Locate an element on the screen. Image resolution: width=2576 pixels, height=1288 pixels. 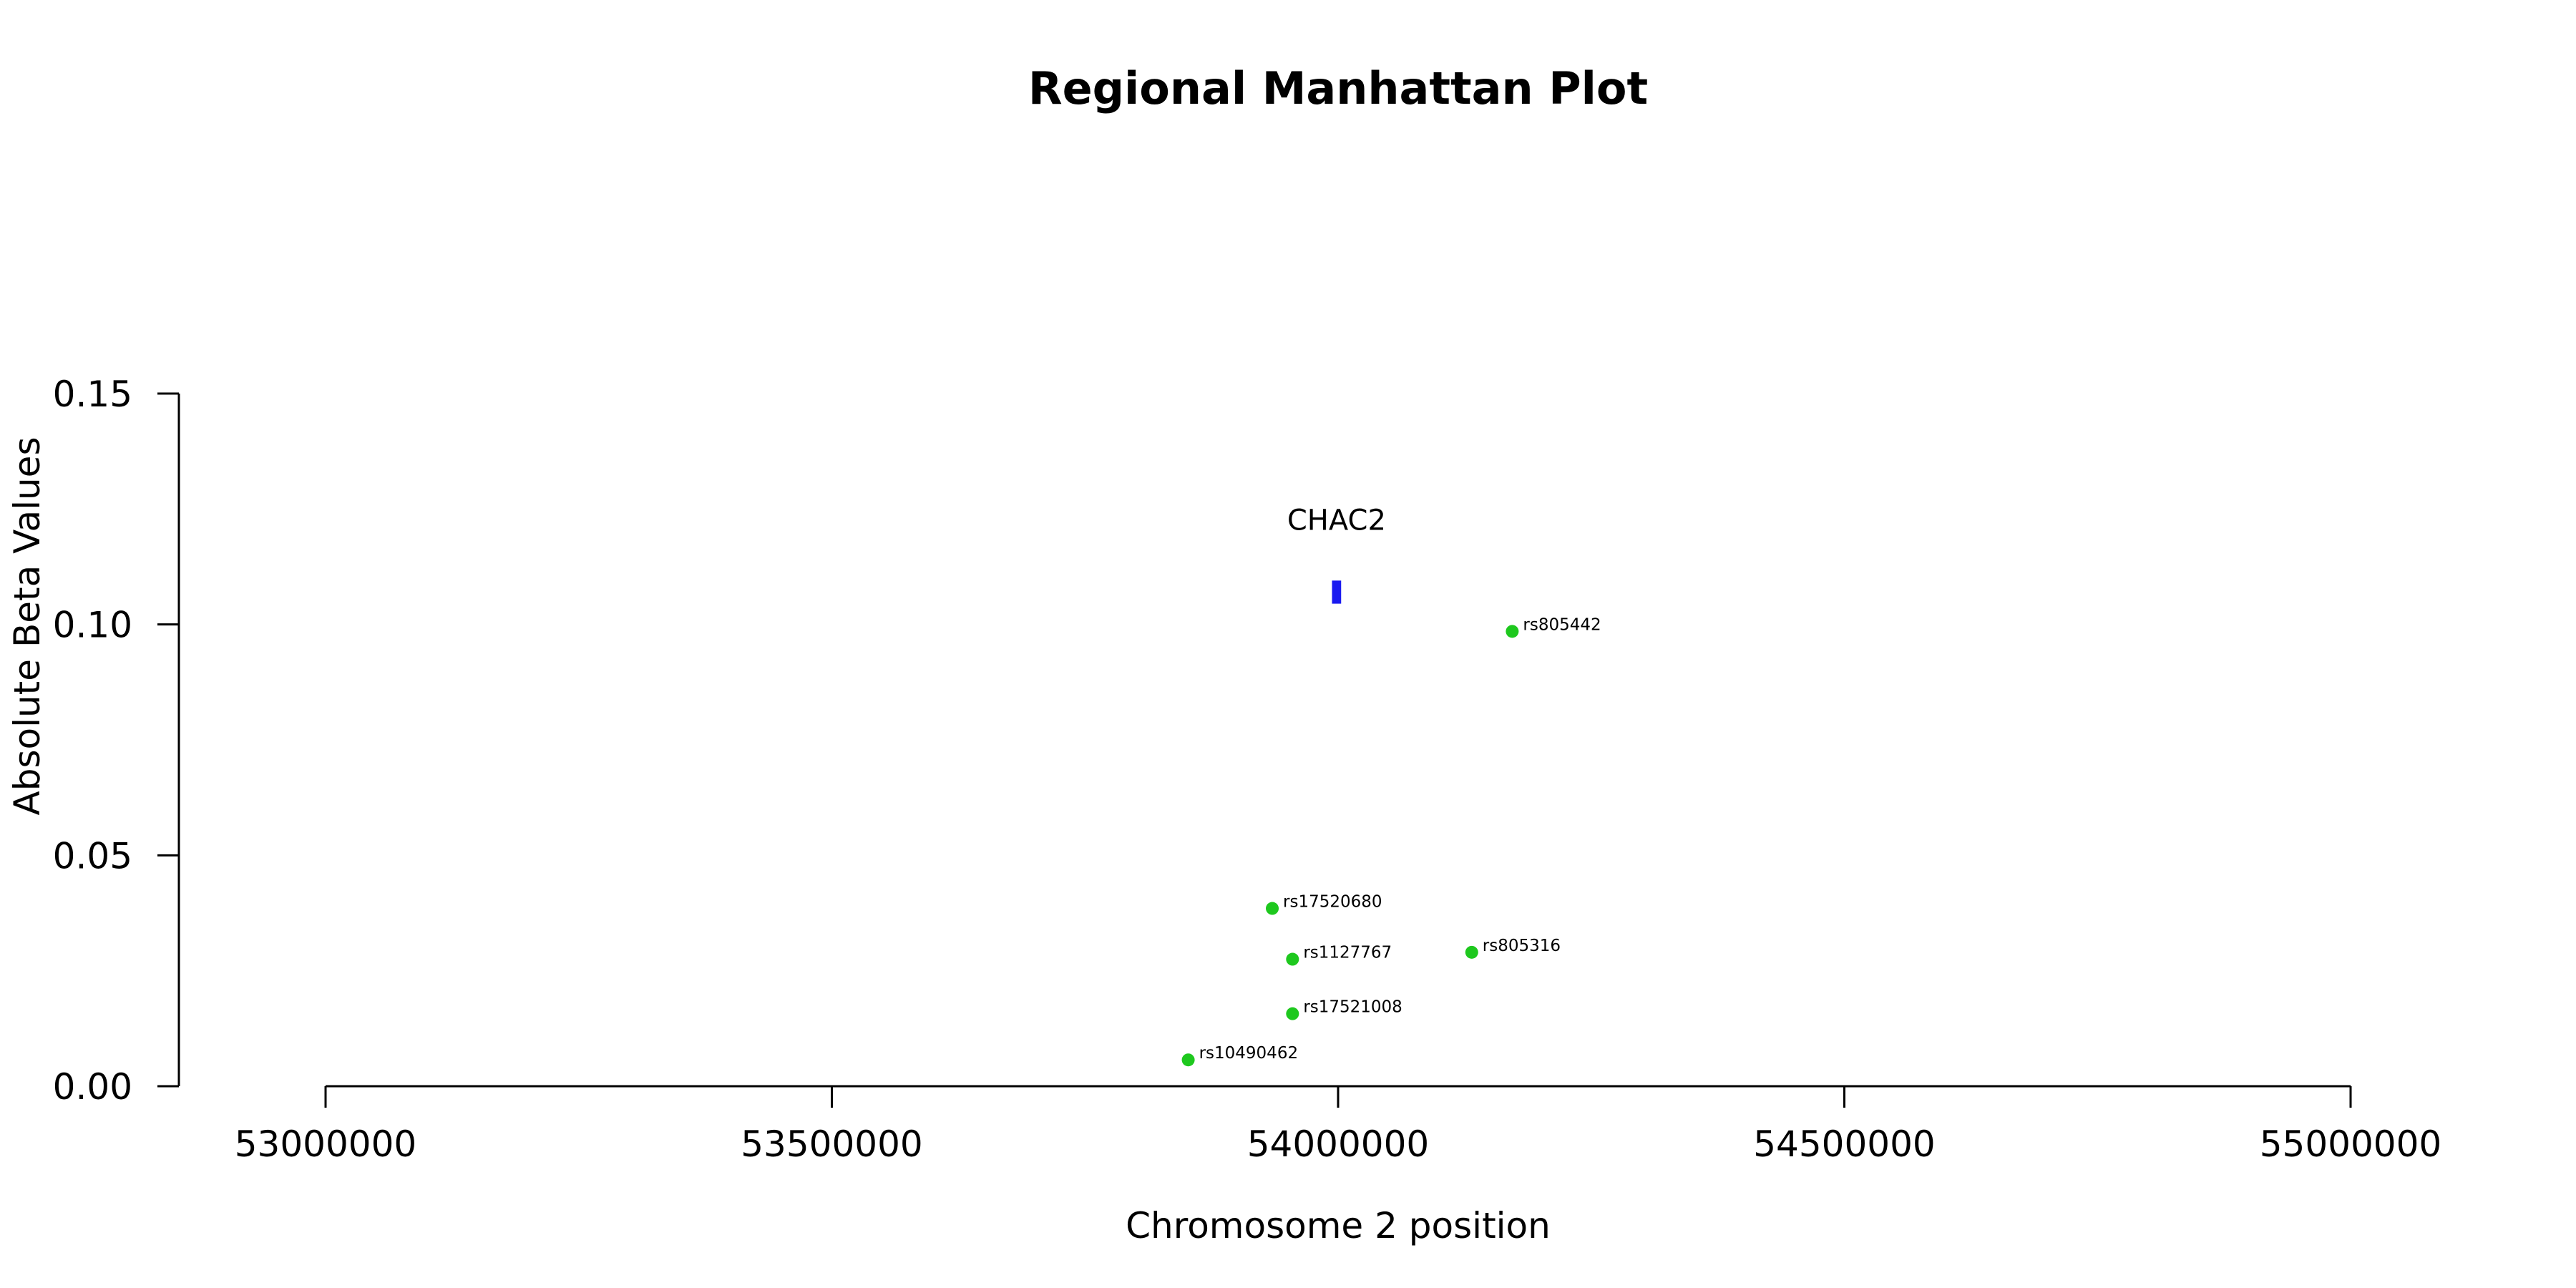
gene-label: CHAC2 is located at coordinates (1336, 520).